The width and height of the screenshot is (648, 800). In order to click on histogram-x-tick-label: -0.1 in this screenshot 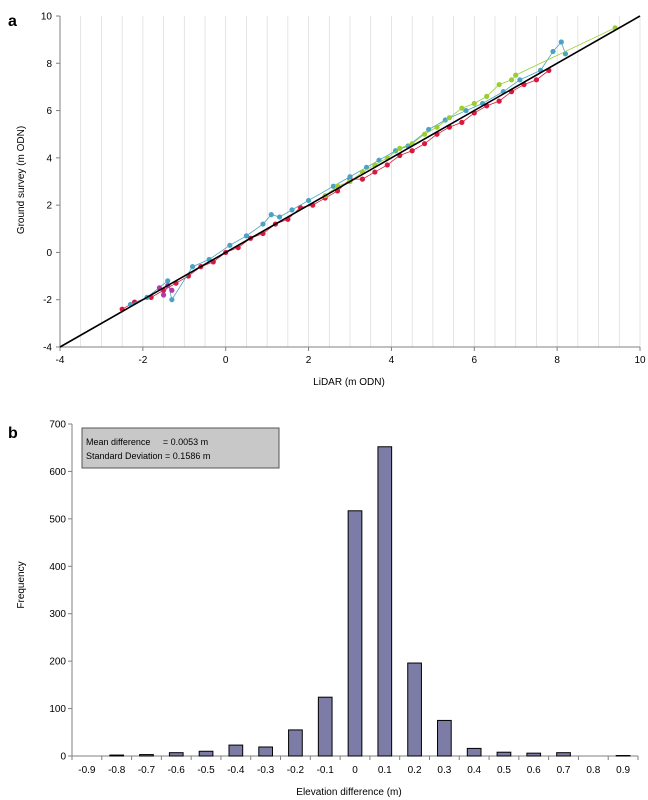, I will do `click(326, 770)`.